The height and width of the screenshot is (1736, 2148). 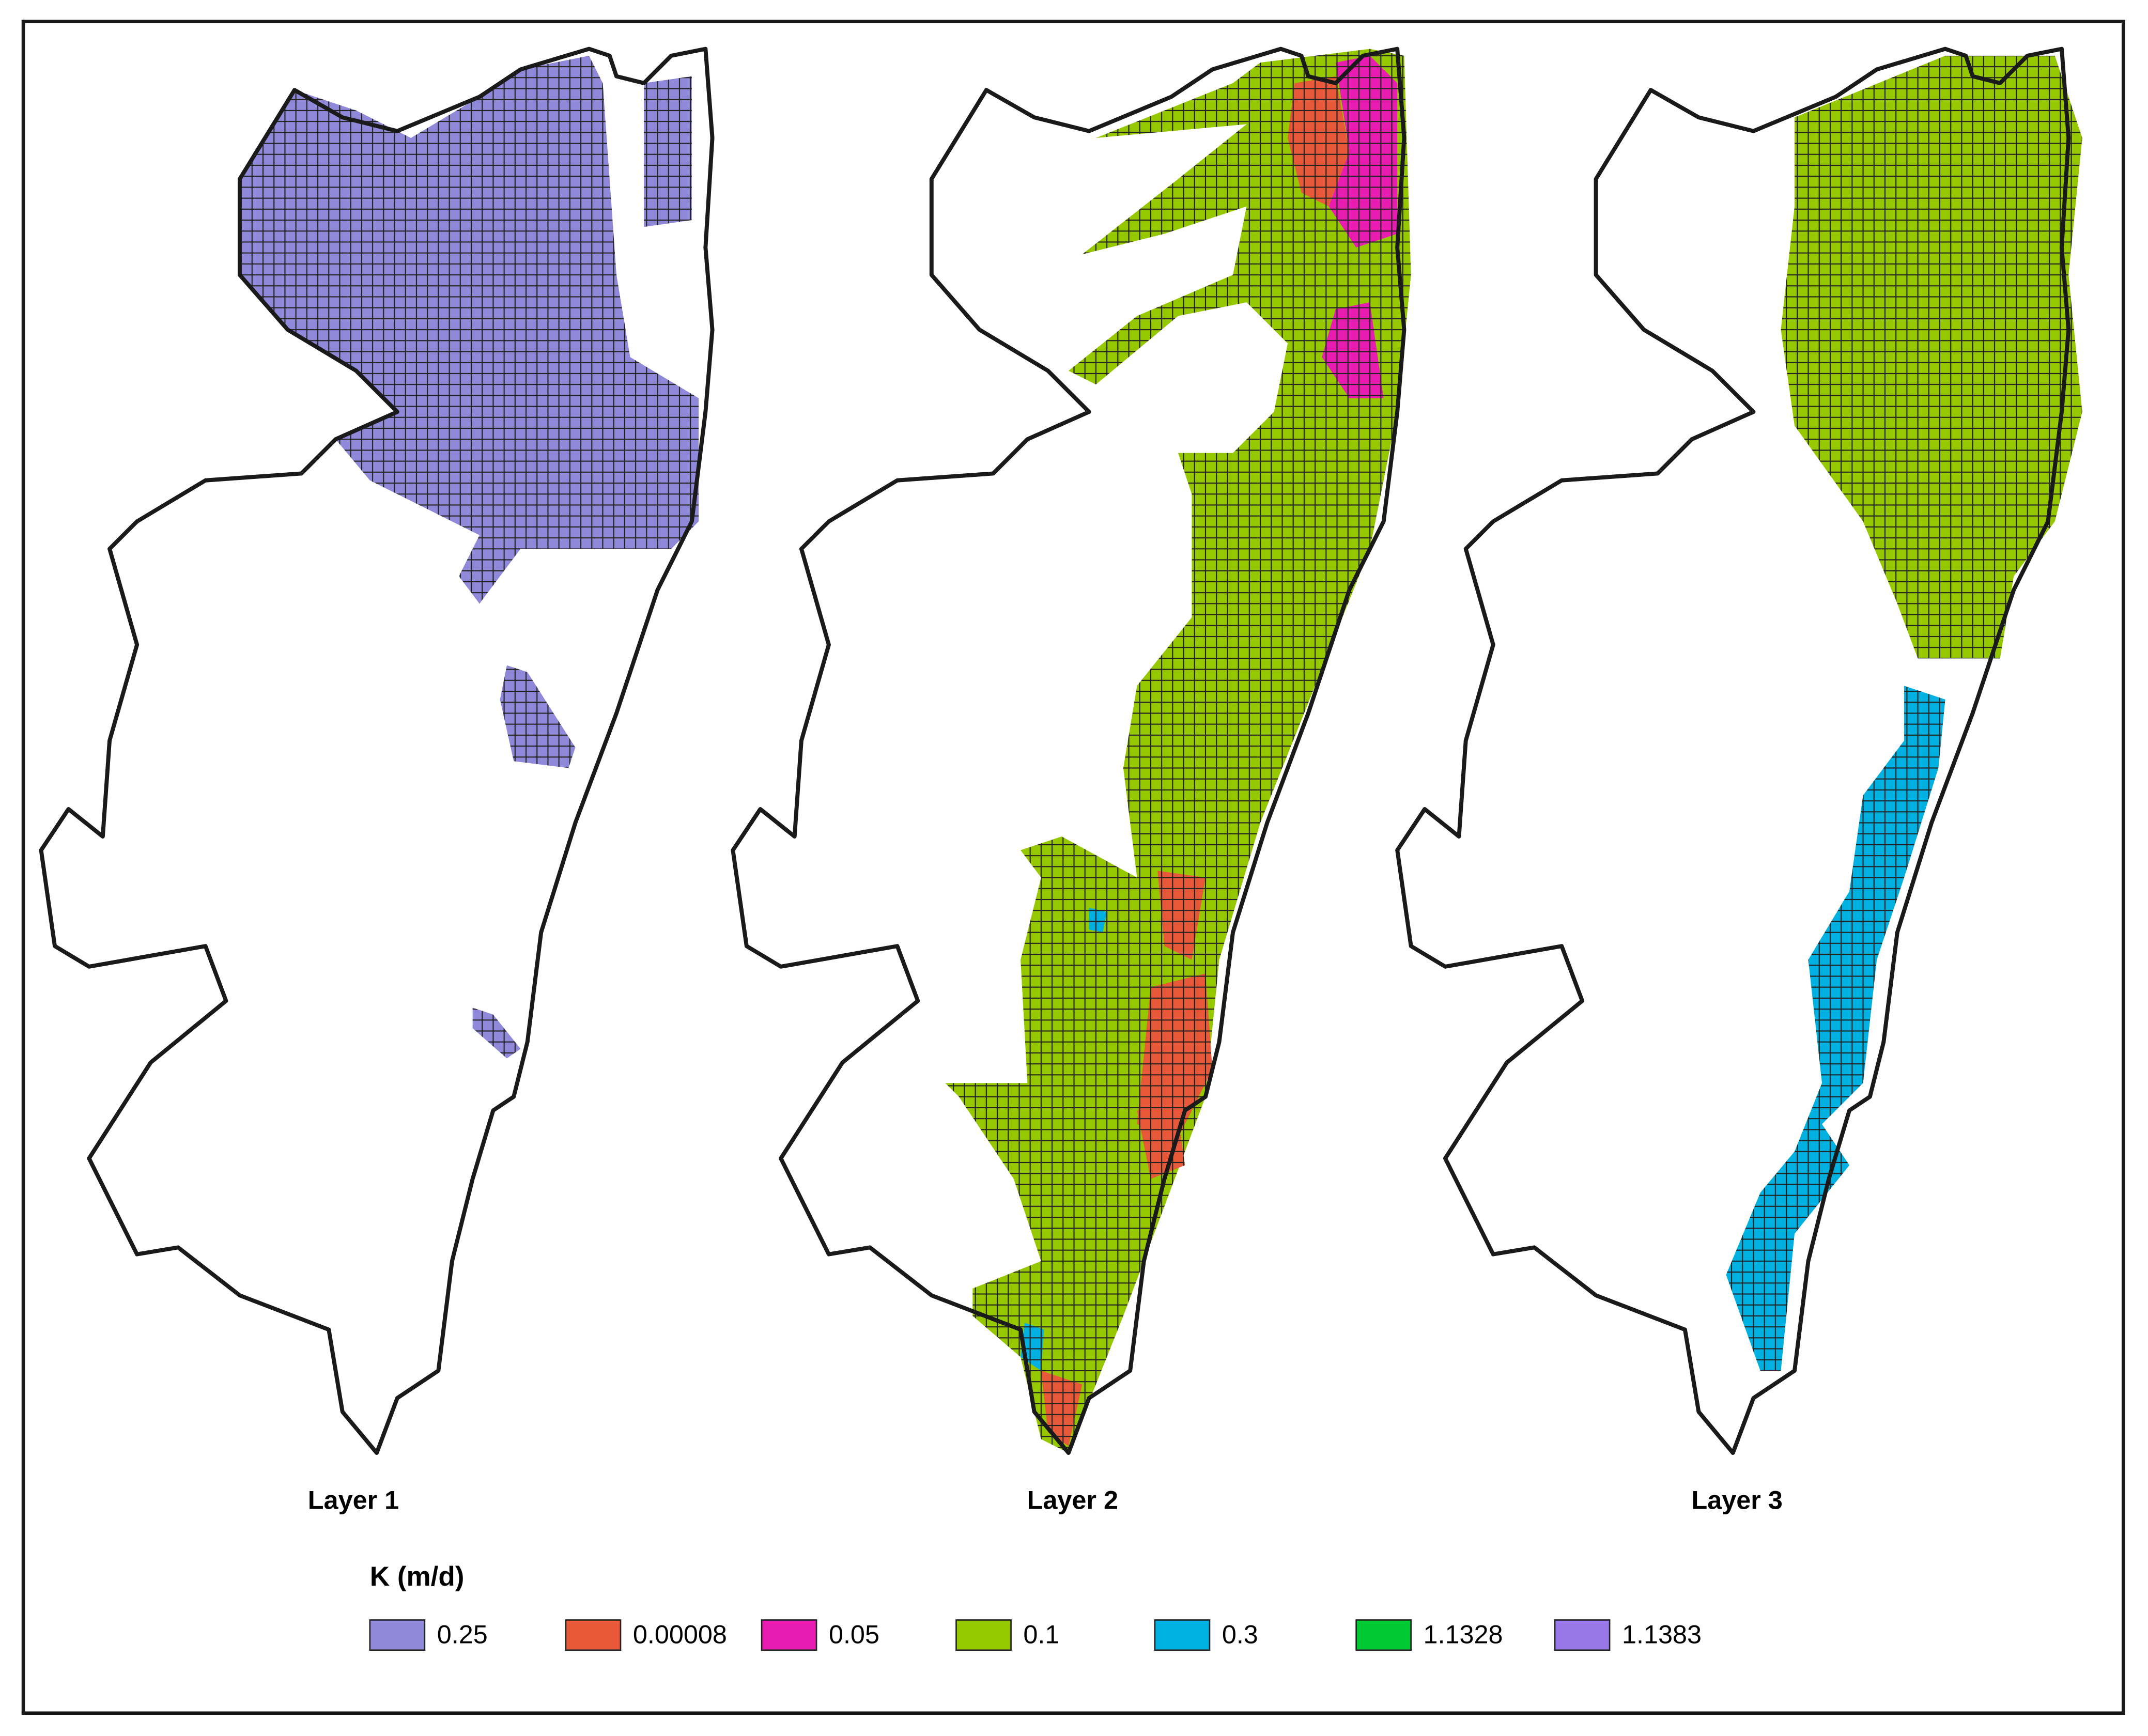 I want to click on legend-label: 0.05, so click(x=854, y=1635).